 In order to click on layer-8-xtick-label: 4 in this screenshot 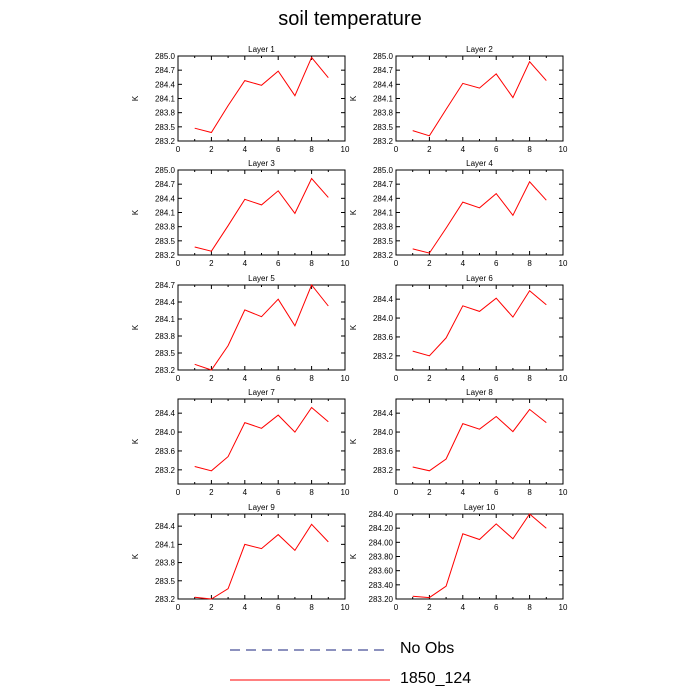, I will do `click(463, 492)`.